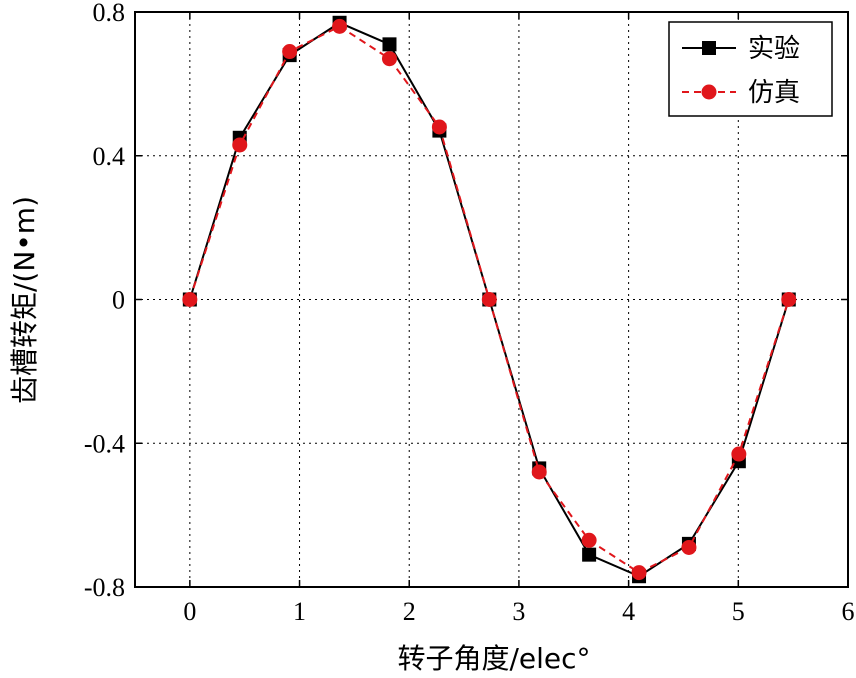  What do you see at coordinates (774, 49) in the screenshot?
I see `legend-label-0: 实验` at bounding box center [774, 49].